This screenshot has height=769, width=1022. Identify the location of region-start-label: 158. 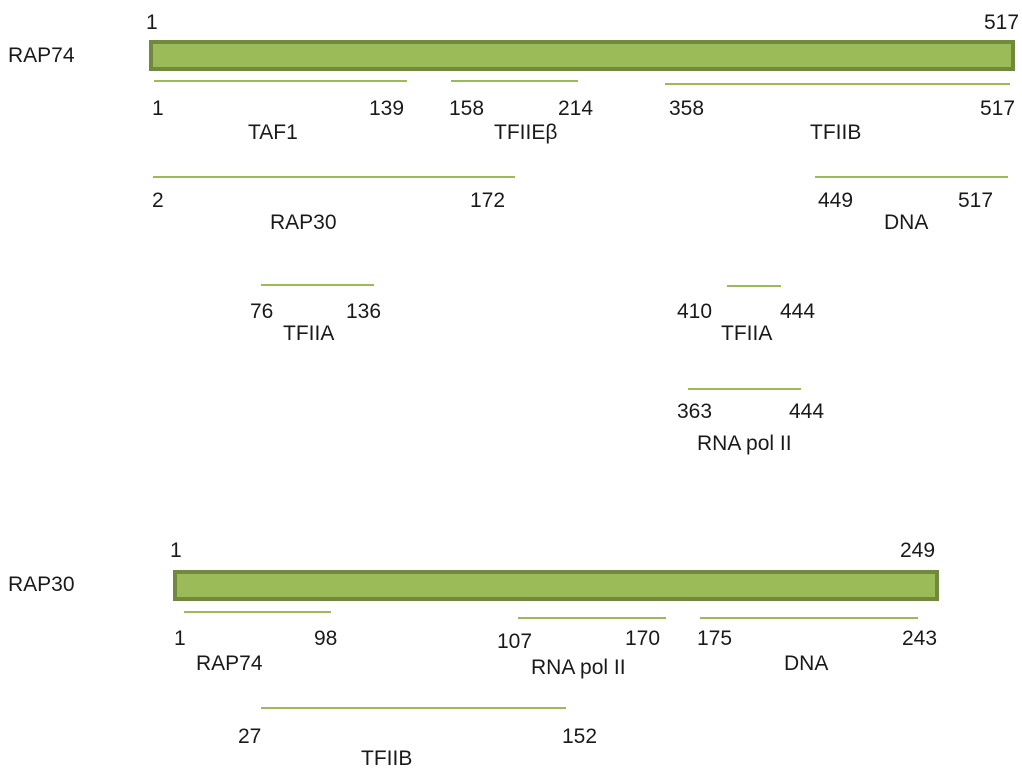
(466, 108).